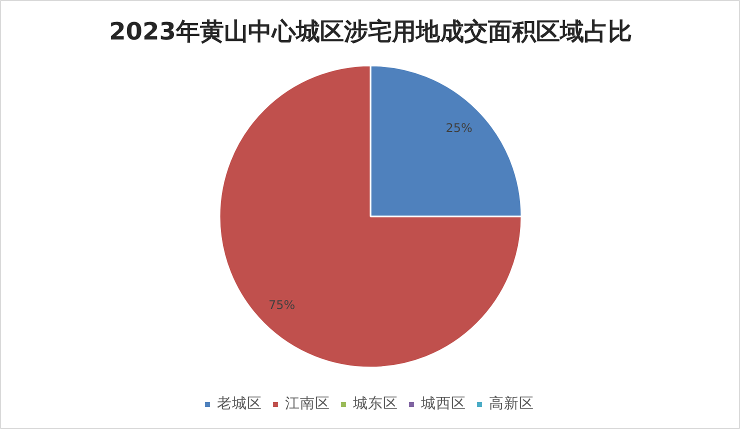  I want to click on legend-label: 城西区, so click(443, 404).